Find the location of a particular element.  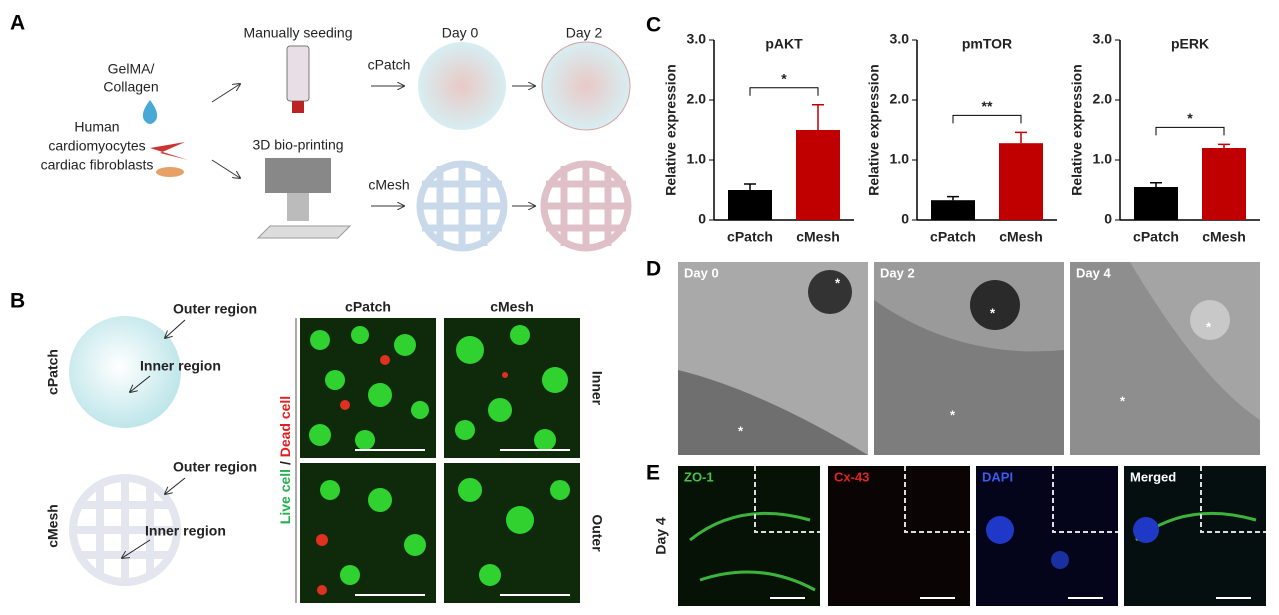

region-label: Inner region is located at coordinates (180, 366).